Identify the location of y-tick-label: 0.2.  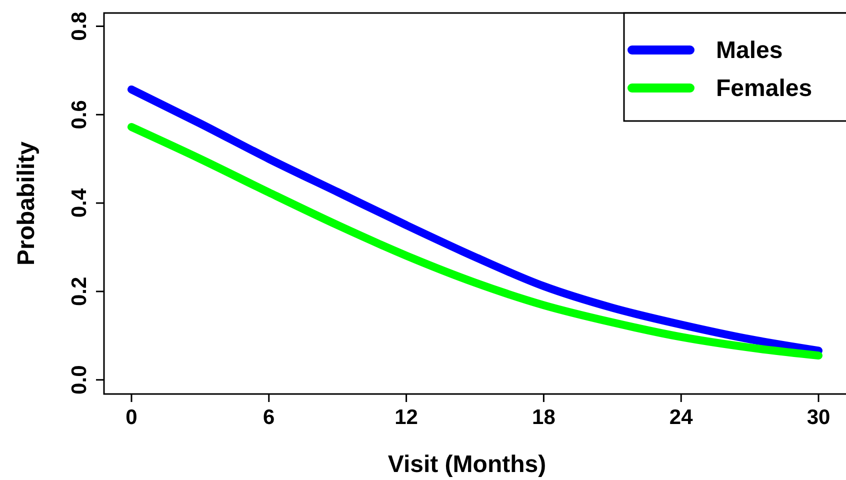
(79, 291).